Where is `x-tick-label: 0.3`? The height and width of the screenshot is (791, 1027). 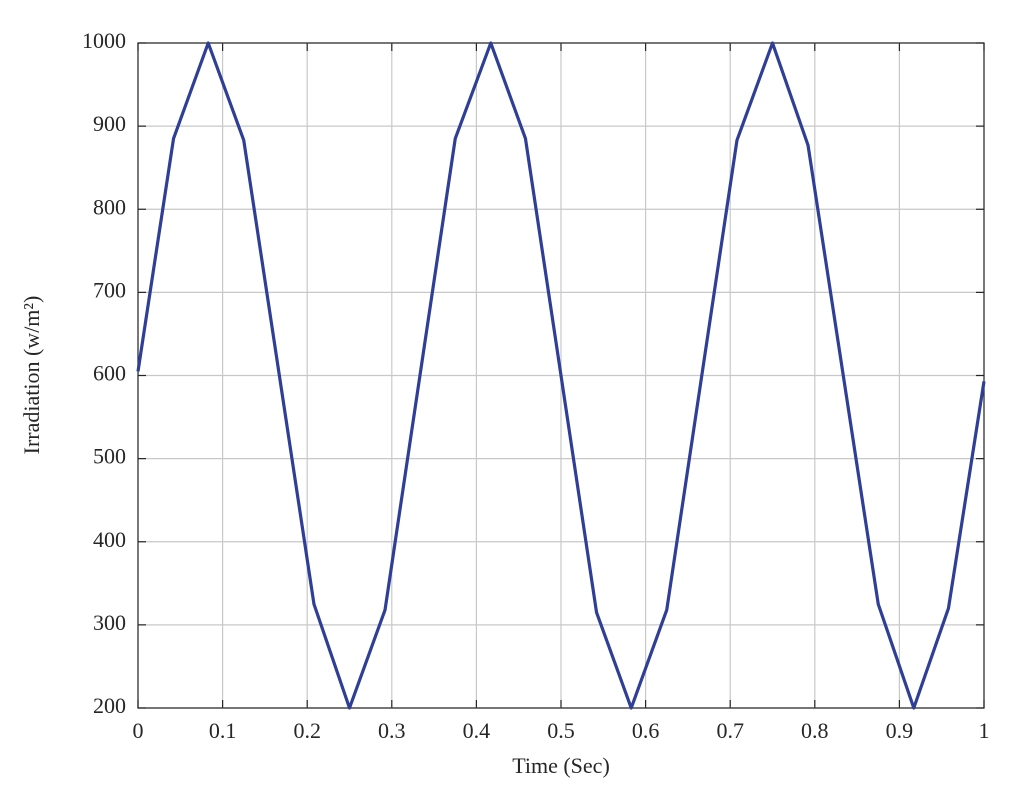
x-tick-label: 0.3 is located at coordinates (392, 730).